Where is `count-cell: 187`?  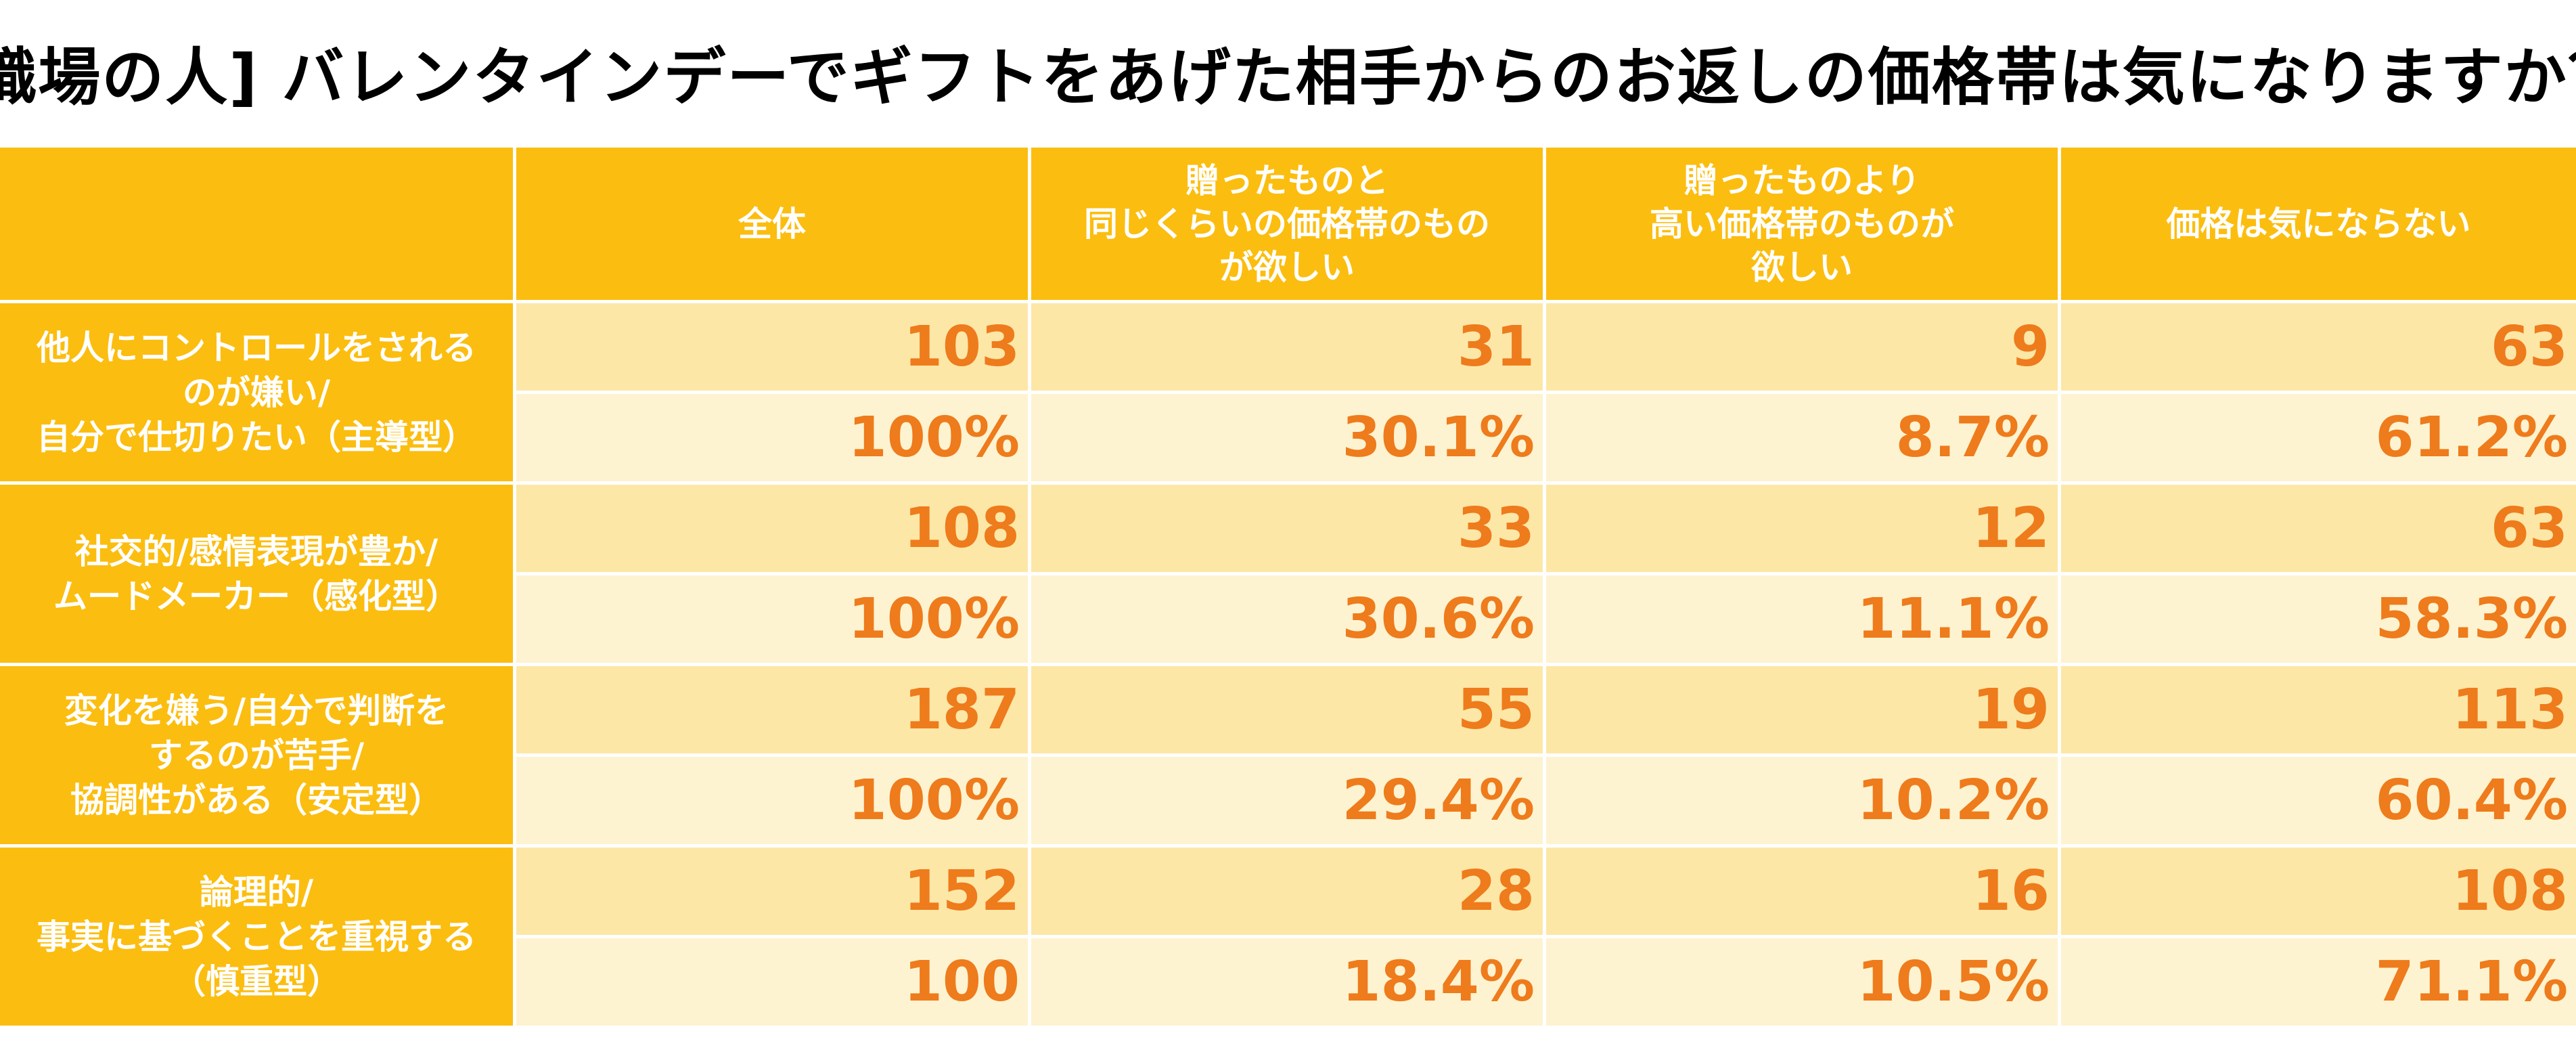 count-cell: 187 is located at coordinates (773, 711).